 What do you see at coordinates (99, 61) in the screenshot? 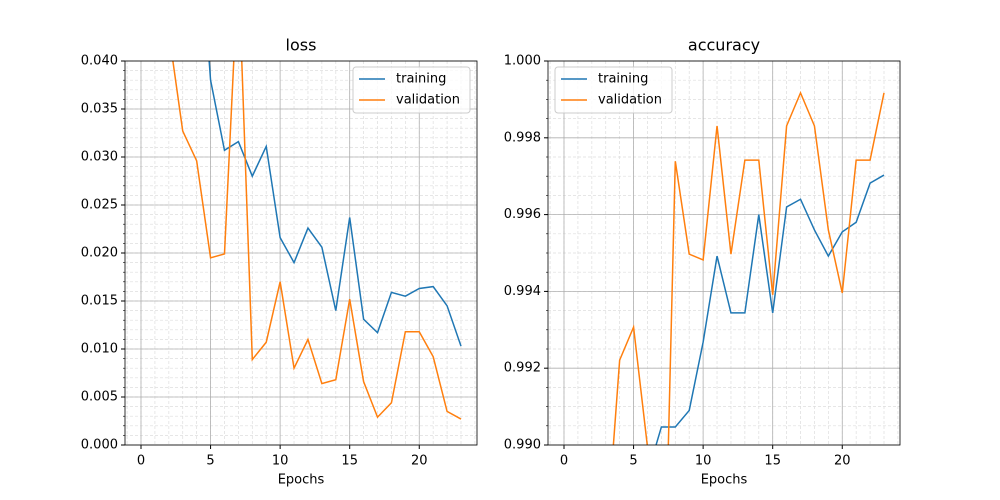
I see `y-tick-label: 0.040` at bounding box center [99, 61].